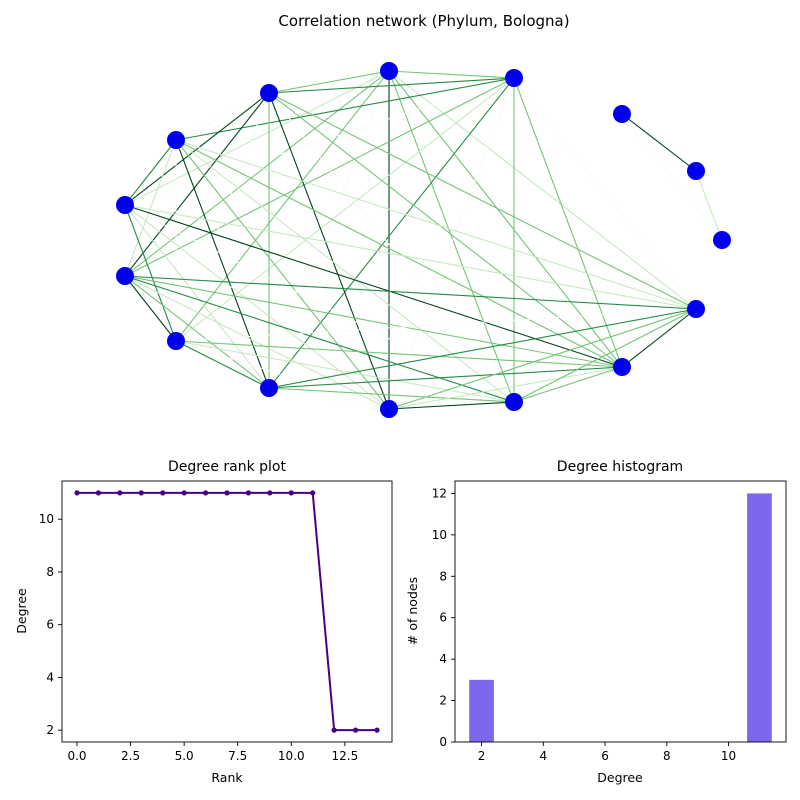  I want to click on histogram-ticks: 2 4 6 8 10 0 2 4 6 8 10 12, so click(584, 624).